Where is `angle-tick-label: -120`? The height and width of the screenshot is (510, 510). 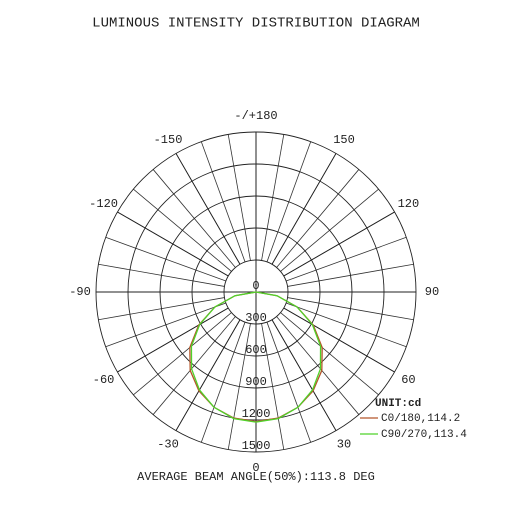
angle-tick-label: -120 is located at coordinates (103, 204).